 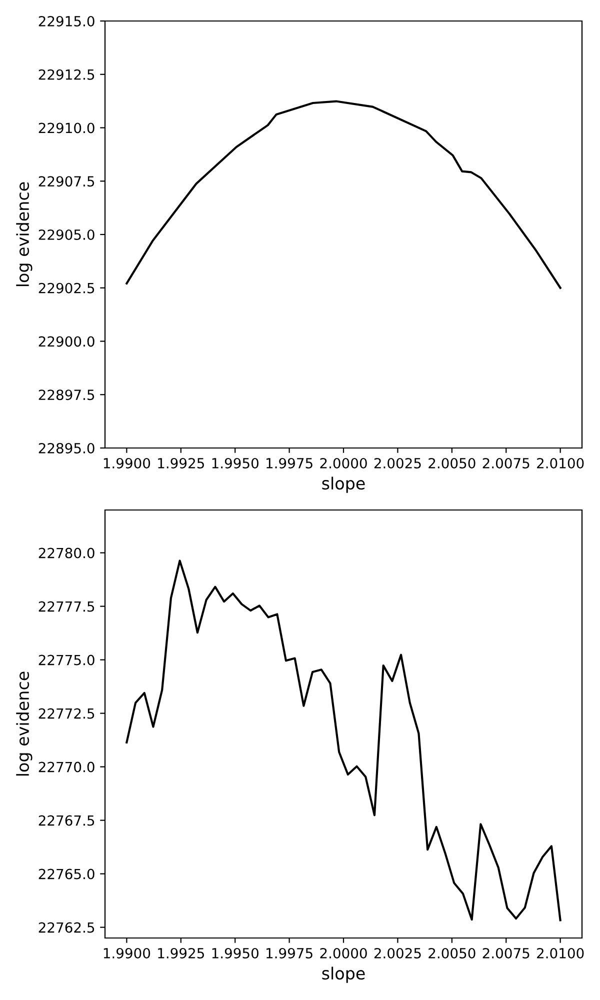 What do you see at coordinates (66, 820) in the screenshot?
I see `y-tick-label: 22767.5` at bounding box center [66, 820].